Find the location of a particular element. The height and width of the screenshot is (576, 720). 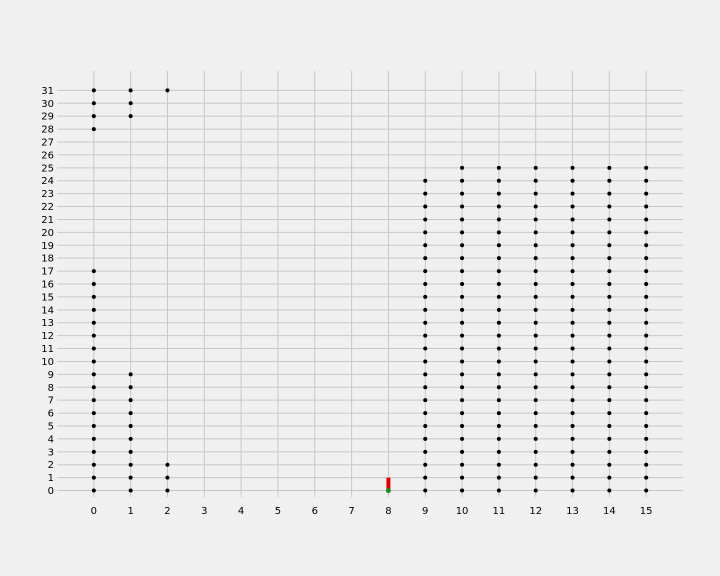

y-tick-label: 31 is located at coordinates (47, 91).